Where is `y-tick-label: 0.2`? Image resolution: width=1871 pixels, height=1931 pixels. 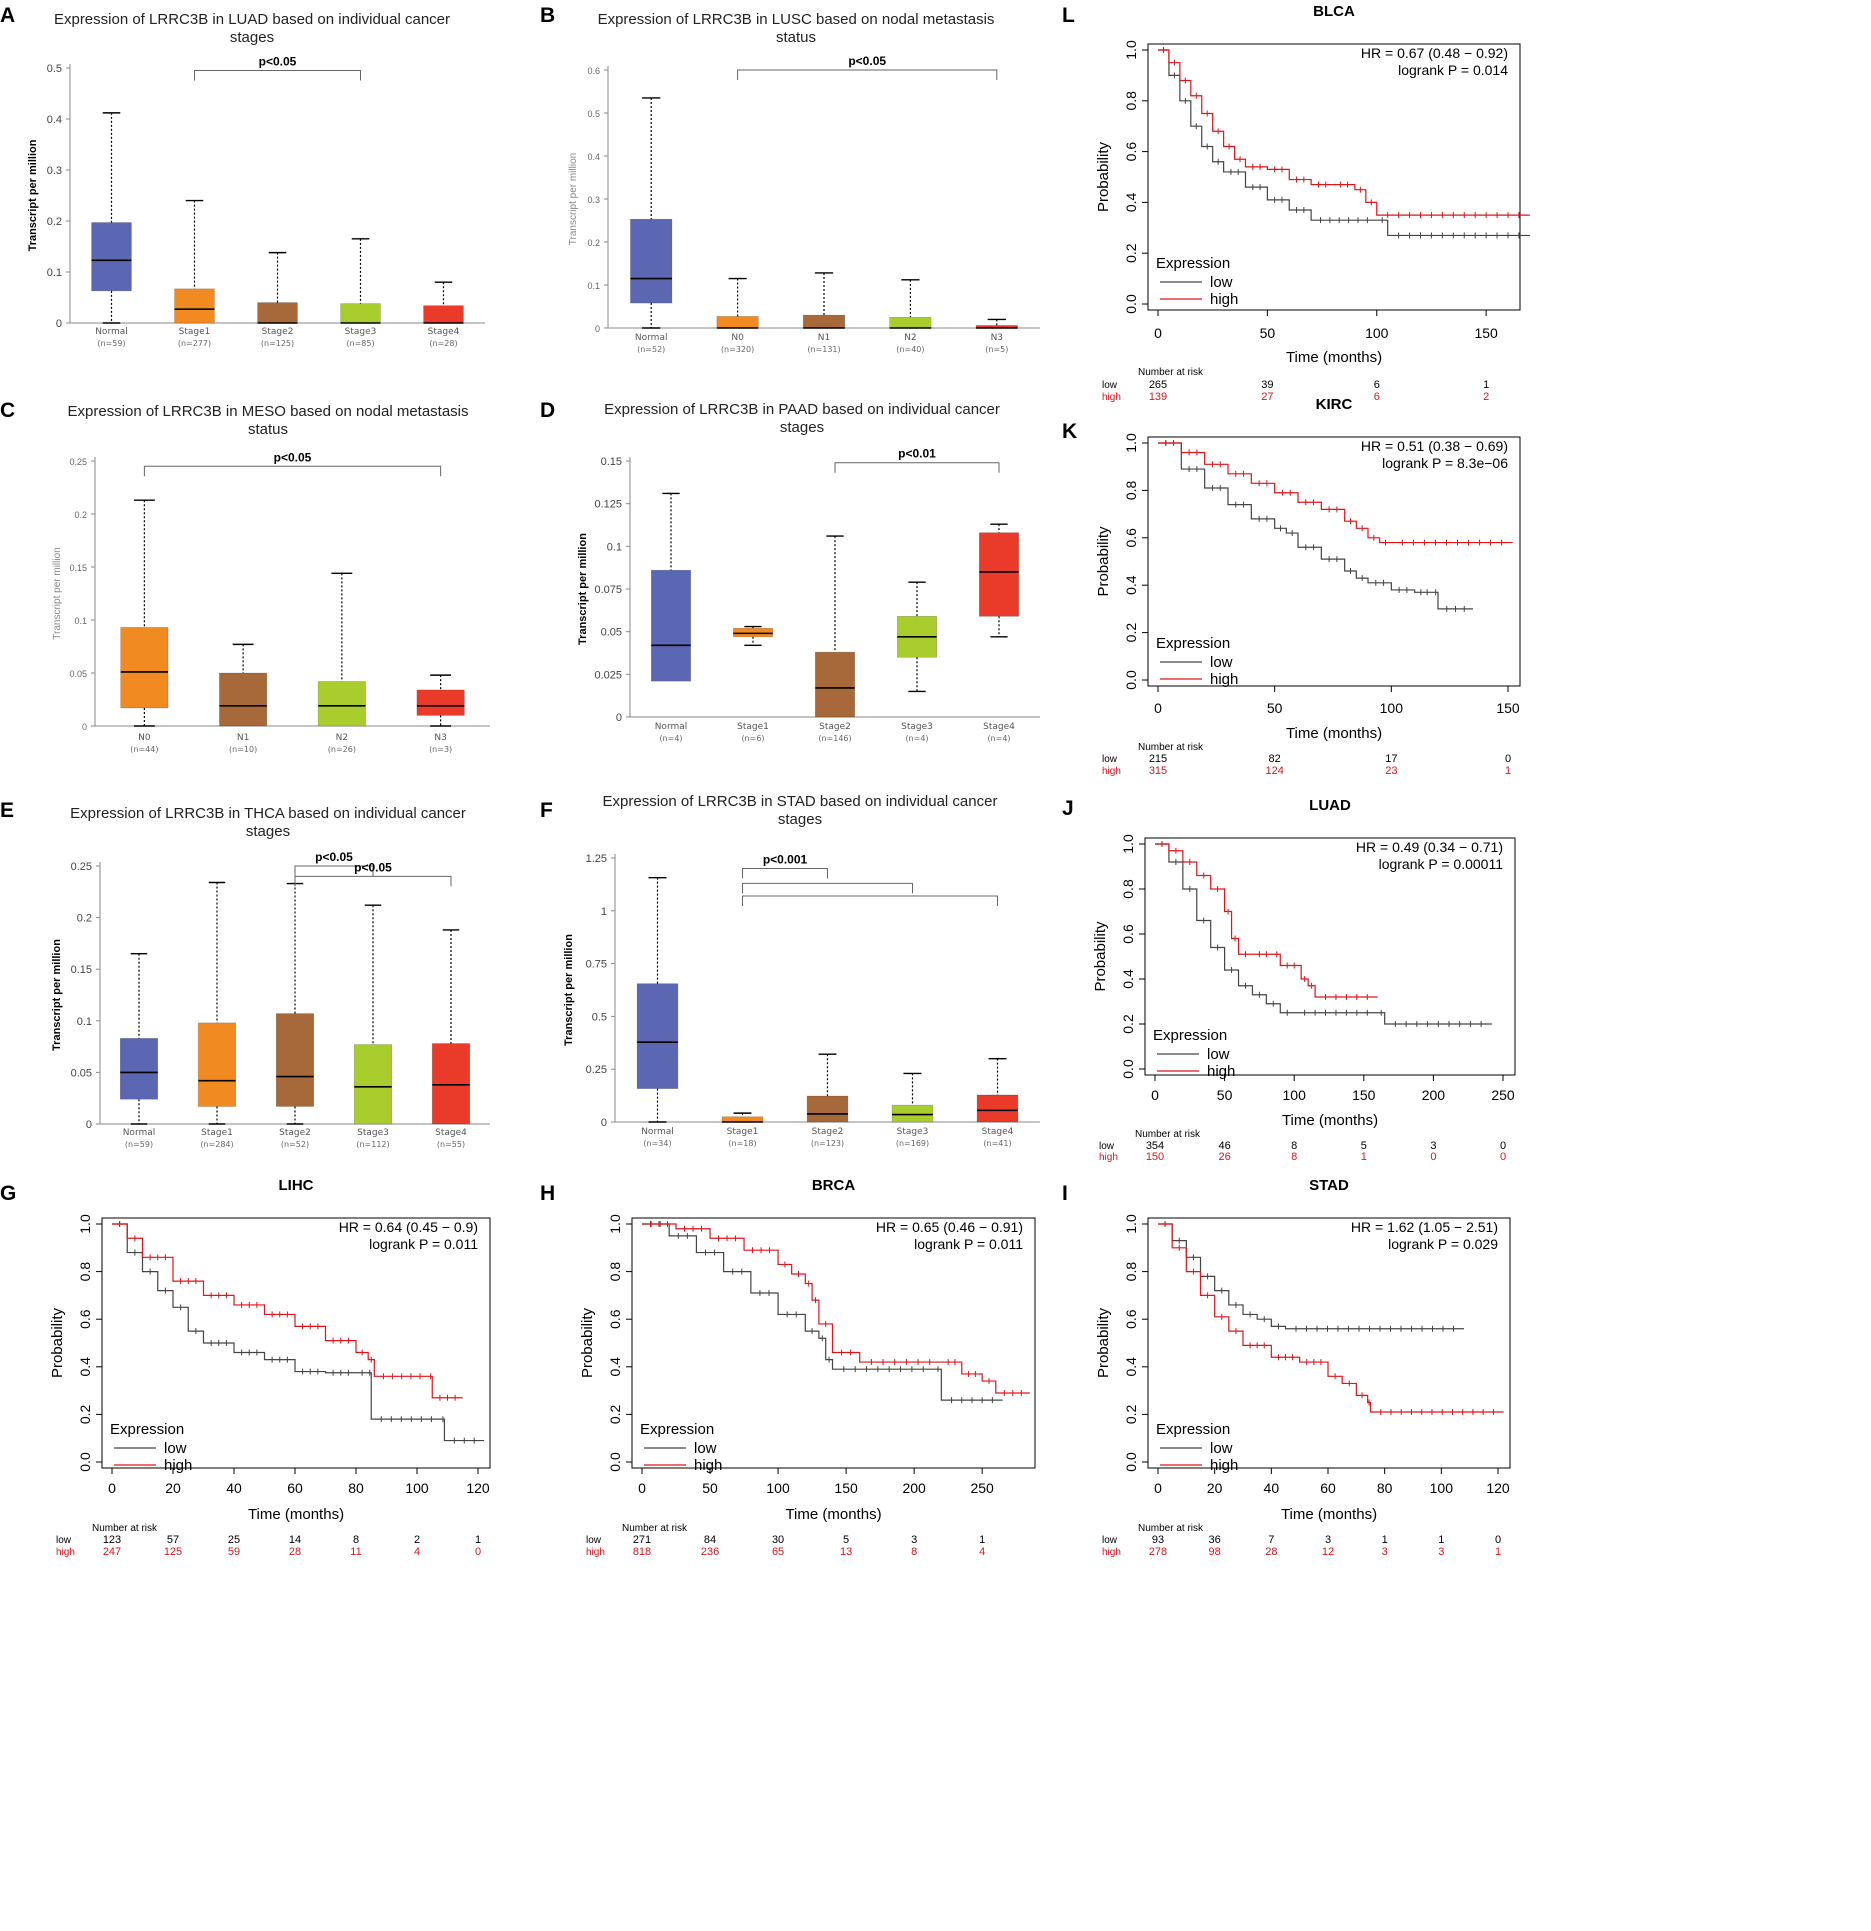
y-tick-label: 0.2 is located at coordinates (1131, 253).